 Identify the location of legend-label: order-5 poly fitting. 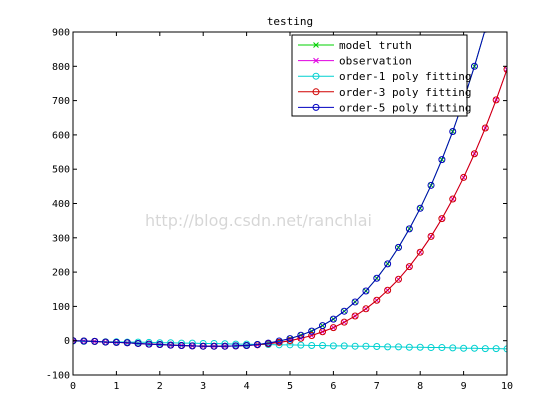
(405, 107).